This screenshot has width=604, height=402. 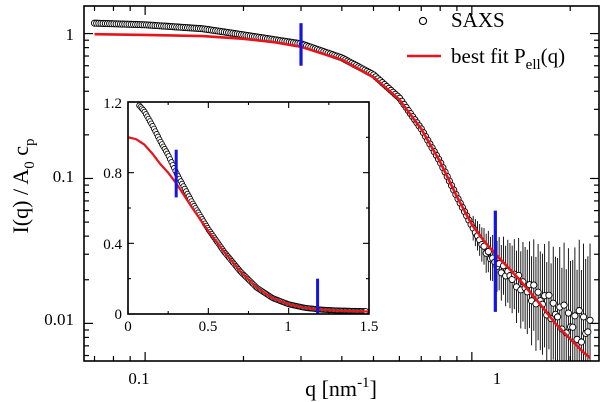 I want to click on main-ytick-label-0: 1, so click(x=70, y=34).